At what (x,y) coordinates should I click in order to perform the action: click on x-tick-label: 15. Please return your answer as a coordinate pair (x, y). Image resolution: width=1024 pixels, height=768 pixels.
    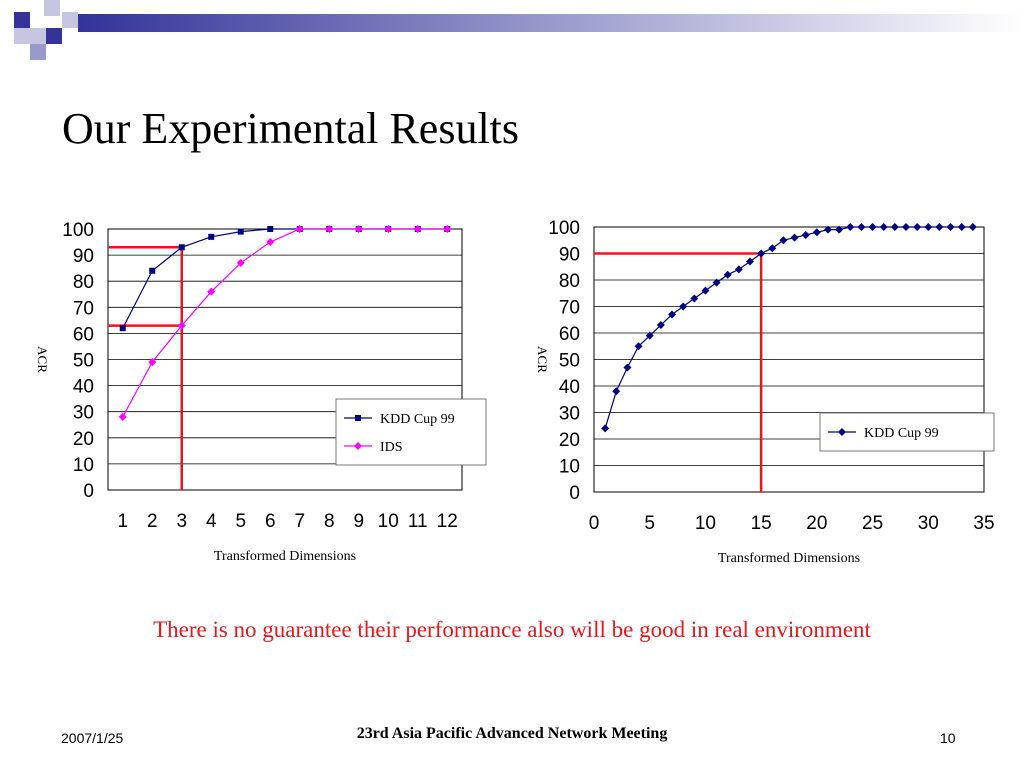
    Looking at the image, I should click on (761, 523).